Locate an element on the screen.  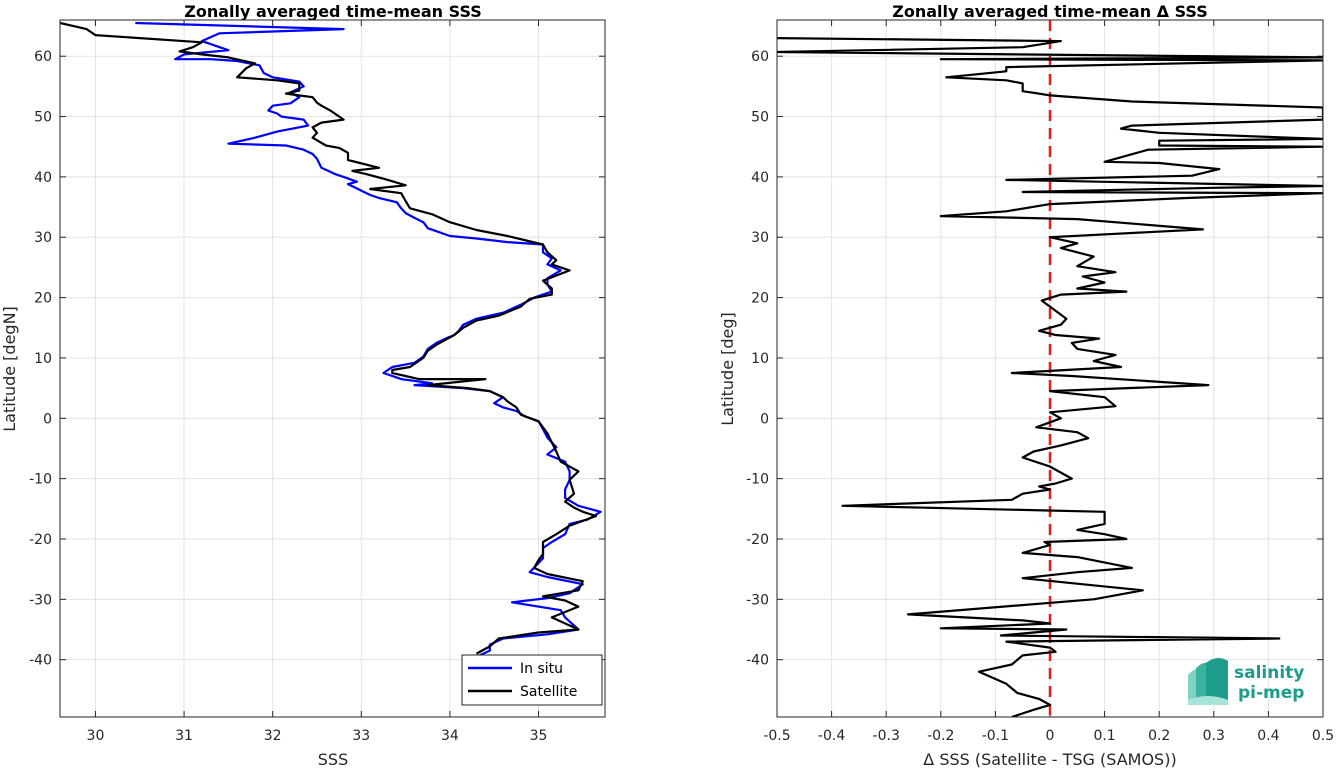
right-x-tick-label: -0.3 is located at coordinates (886, 736).